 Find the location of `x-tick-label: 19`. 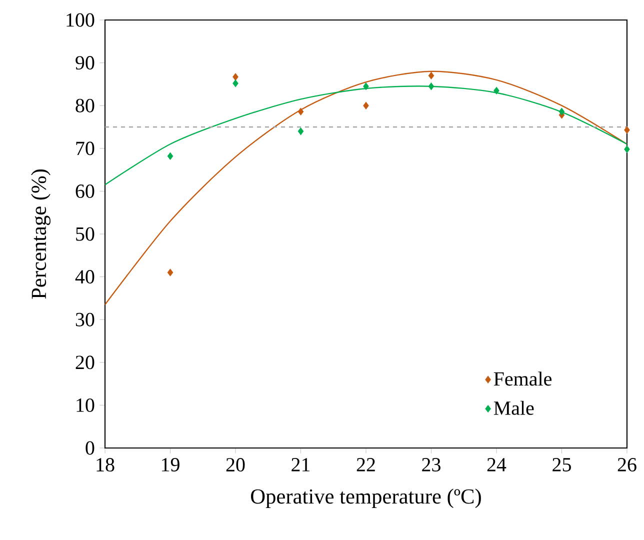

x-tick-label: 19 is located at coordinates (171, 465).